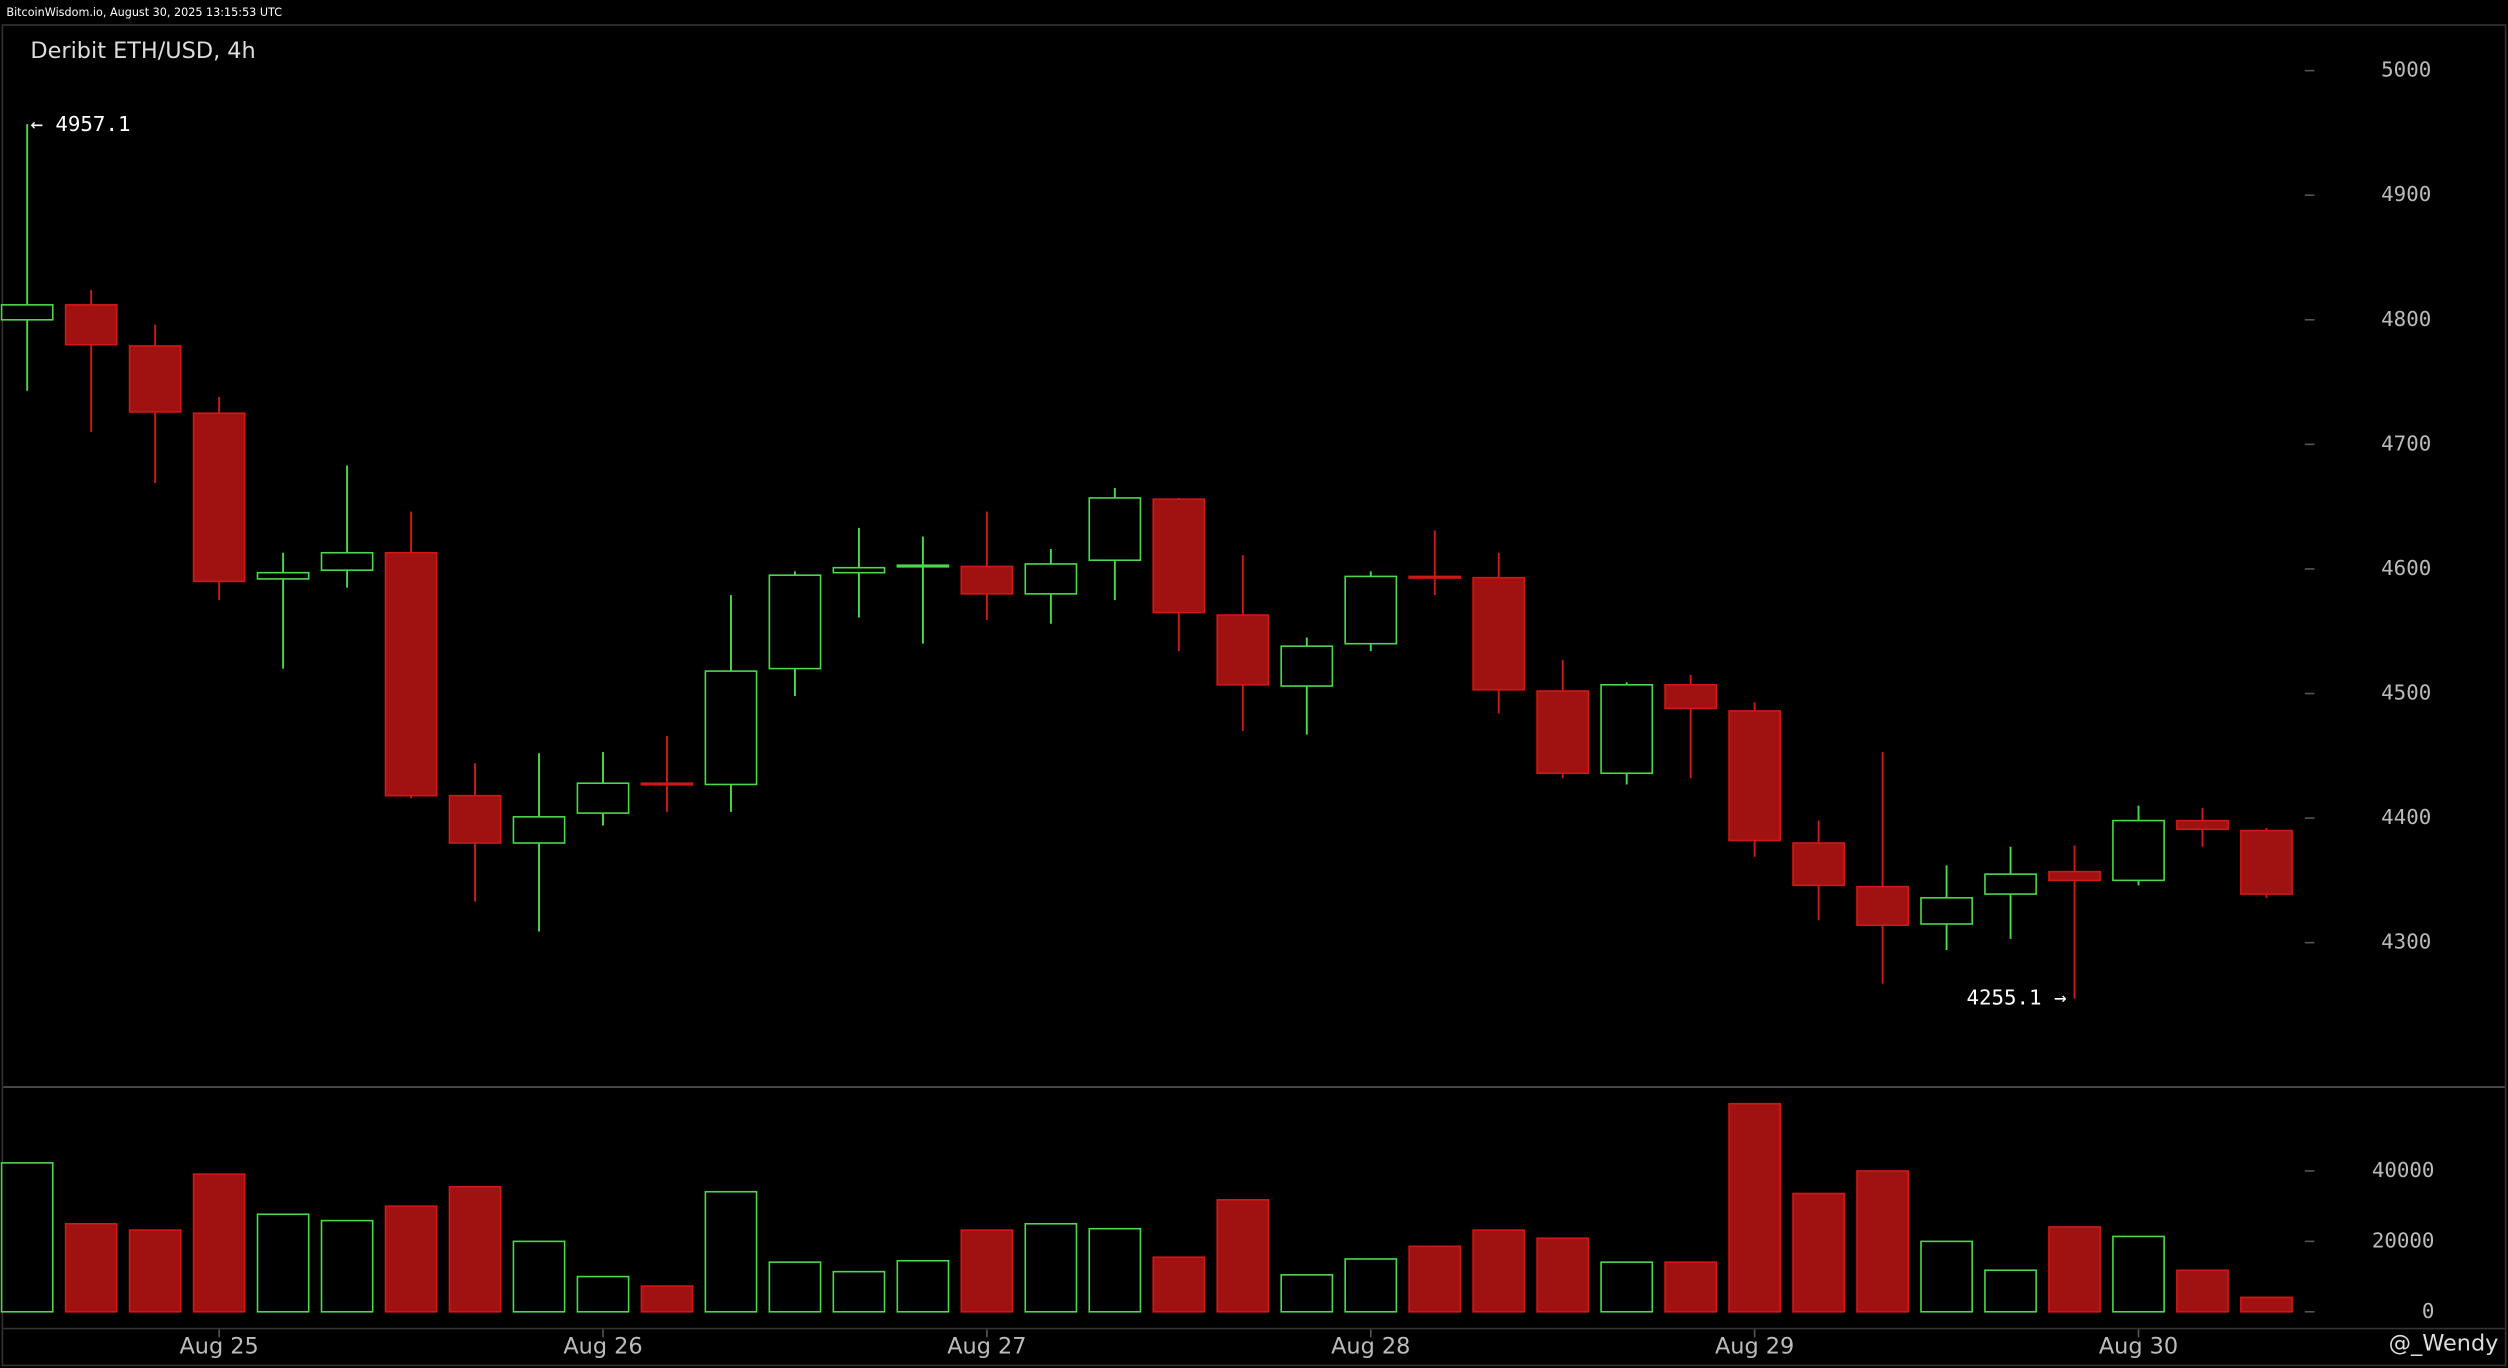 This screenshot has width=2508, height=1368. I want to click on annotation-low: 4255.1 →, so click(2016, 997).